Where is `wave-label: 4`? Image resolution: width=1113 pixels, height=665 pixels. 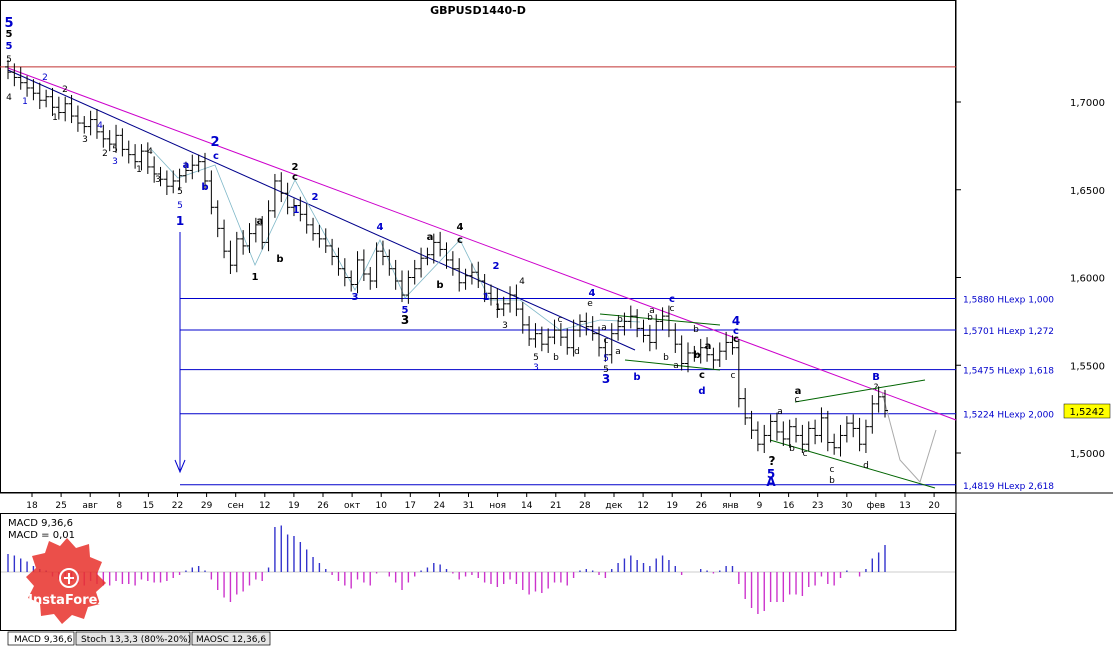
wave-label: 4 is located at coordinates (150, 152).